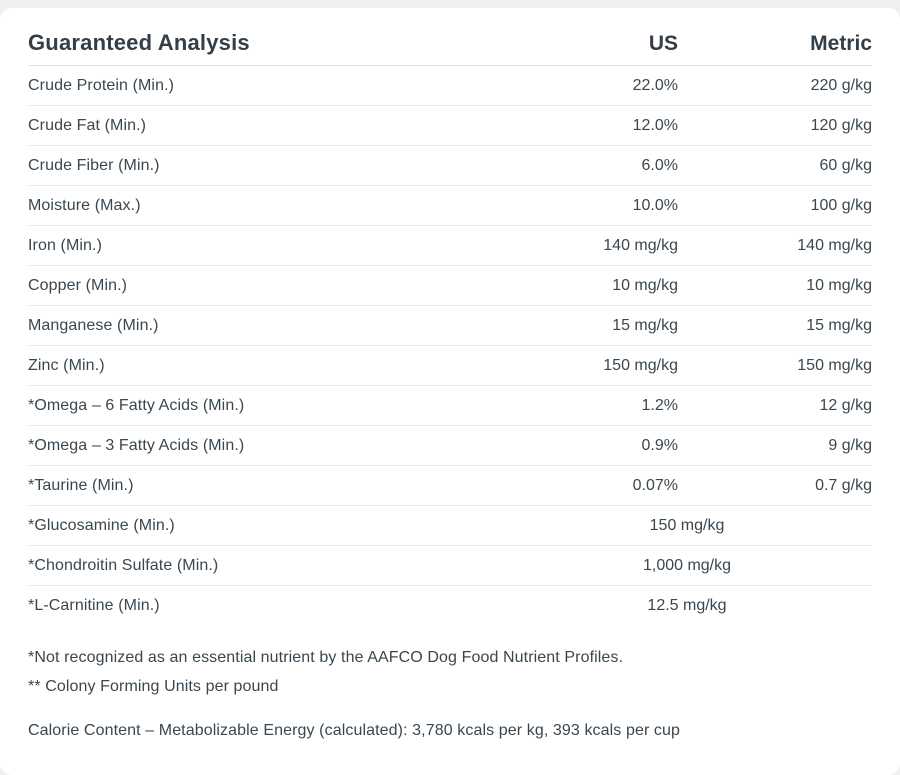 Image resolution: width=900 pixels, height=775 pixels. I want to click on table-row: Moisture (Max.) 10.0% 100 g/kg, so click(450, 206).